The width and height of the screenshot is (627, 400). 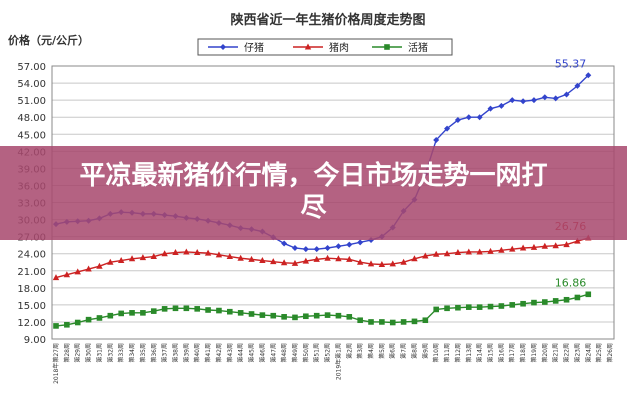 What do you see at coordinates (501, 353) in the screenshot?
I see `x-tick-label: 第16周` at bounding box center [501, 353].